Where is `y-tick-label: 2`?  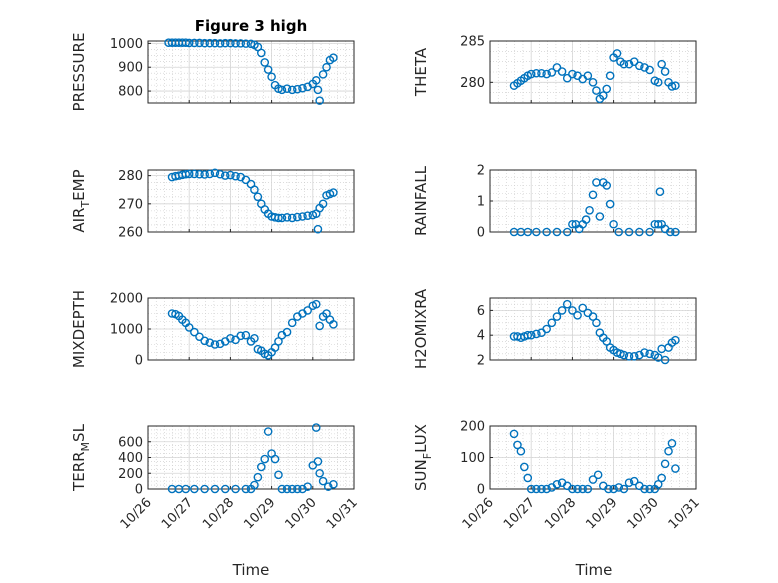 y-tick-label: 2 is located at coordinates (481, 361).